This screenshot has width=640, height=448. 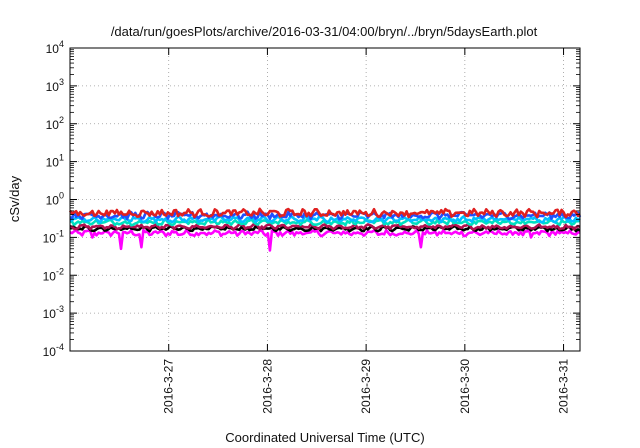 What do you see at coordinates (324, 437) in the screenshot?
I see `x-axis-label: Coordinated Universal Time (UTC)` at bounding box center [324, 437].